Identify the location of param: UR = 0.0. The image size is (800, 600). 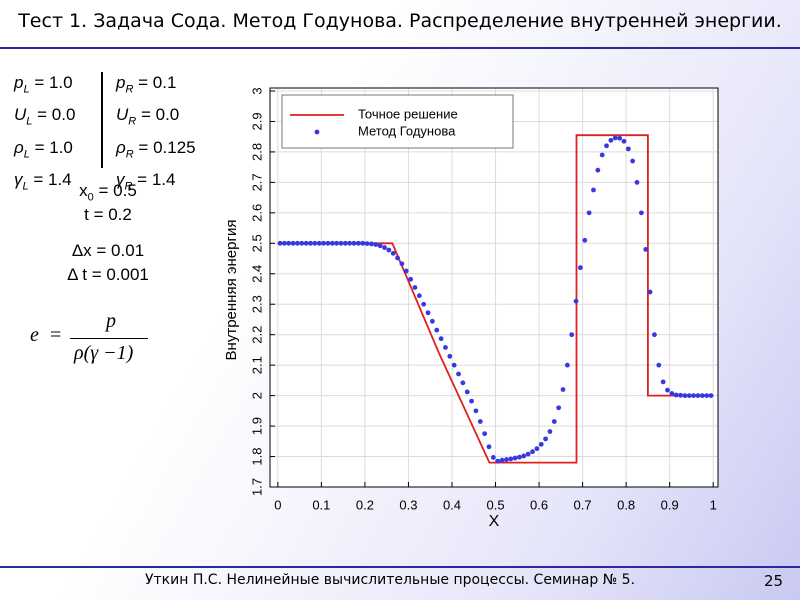
(156, 118).